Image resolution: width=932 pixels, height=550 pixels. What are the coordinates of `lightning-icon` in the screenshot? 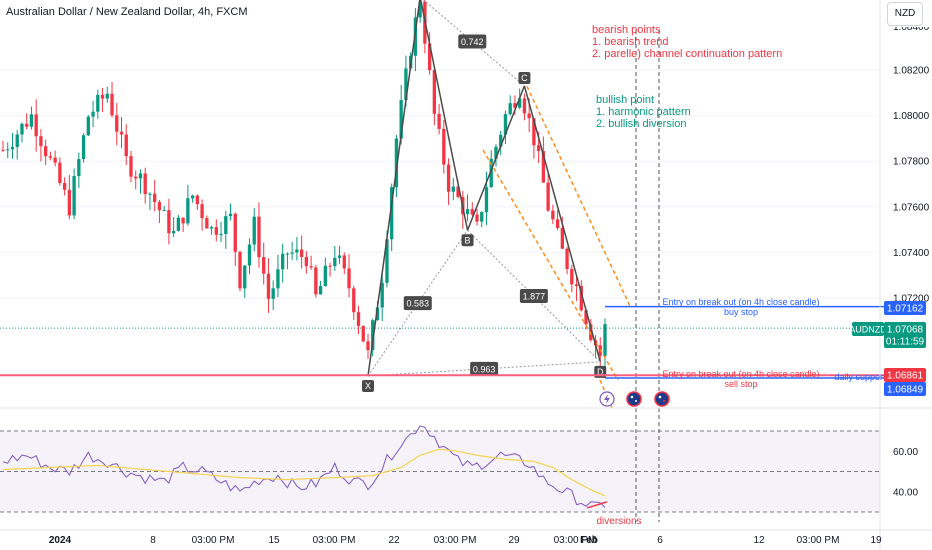 It's located at (607, 399).